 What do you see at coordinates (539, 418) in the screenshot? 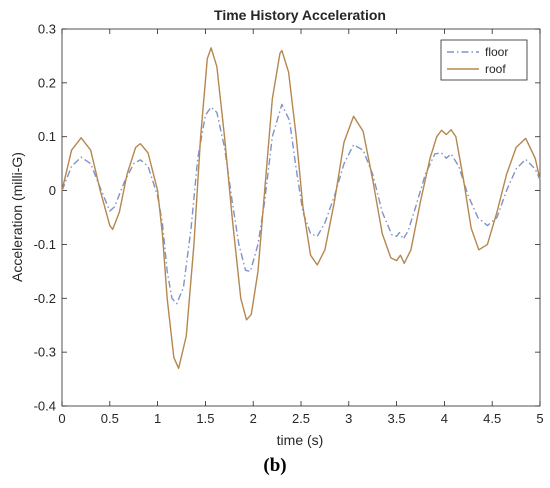
I see `x-tick-label: 5` at bounding box center [539, 418].